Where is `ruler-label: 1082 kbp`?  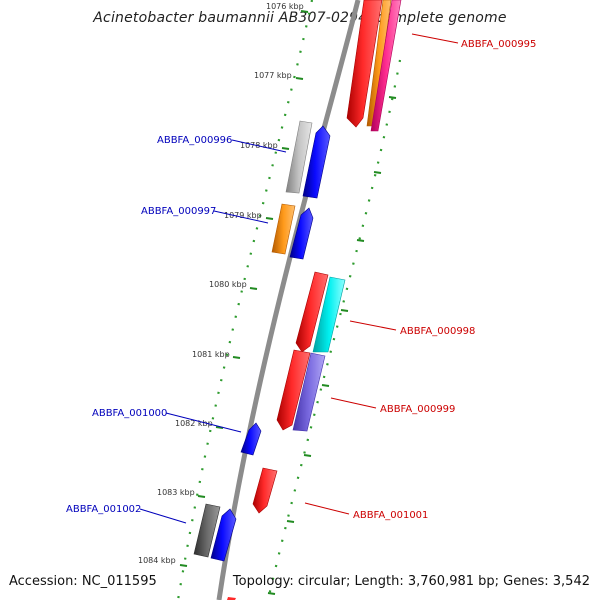
ruler-label: 1082 kbp is located at coordinates (194, 423).